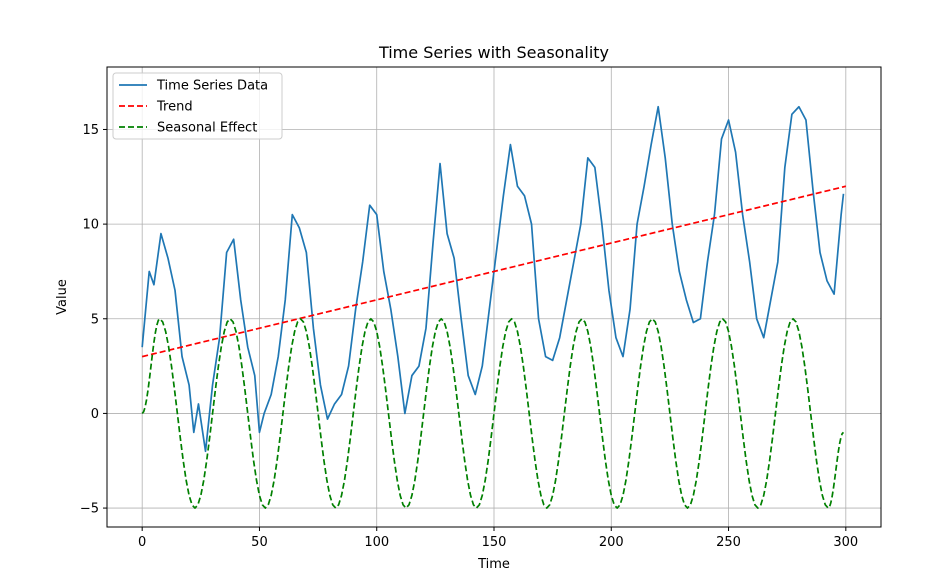 The width and height of the screenshot is (946, 576). Describe the element at coordinates (62, 297) in the screenshot. I see `y-axis-label: Value` at that location.